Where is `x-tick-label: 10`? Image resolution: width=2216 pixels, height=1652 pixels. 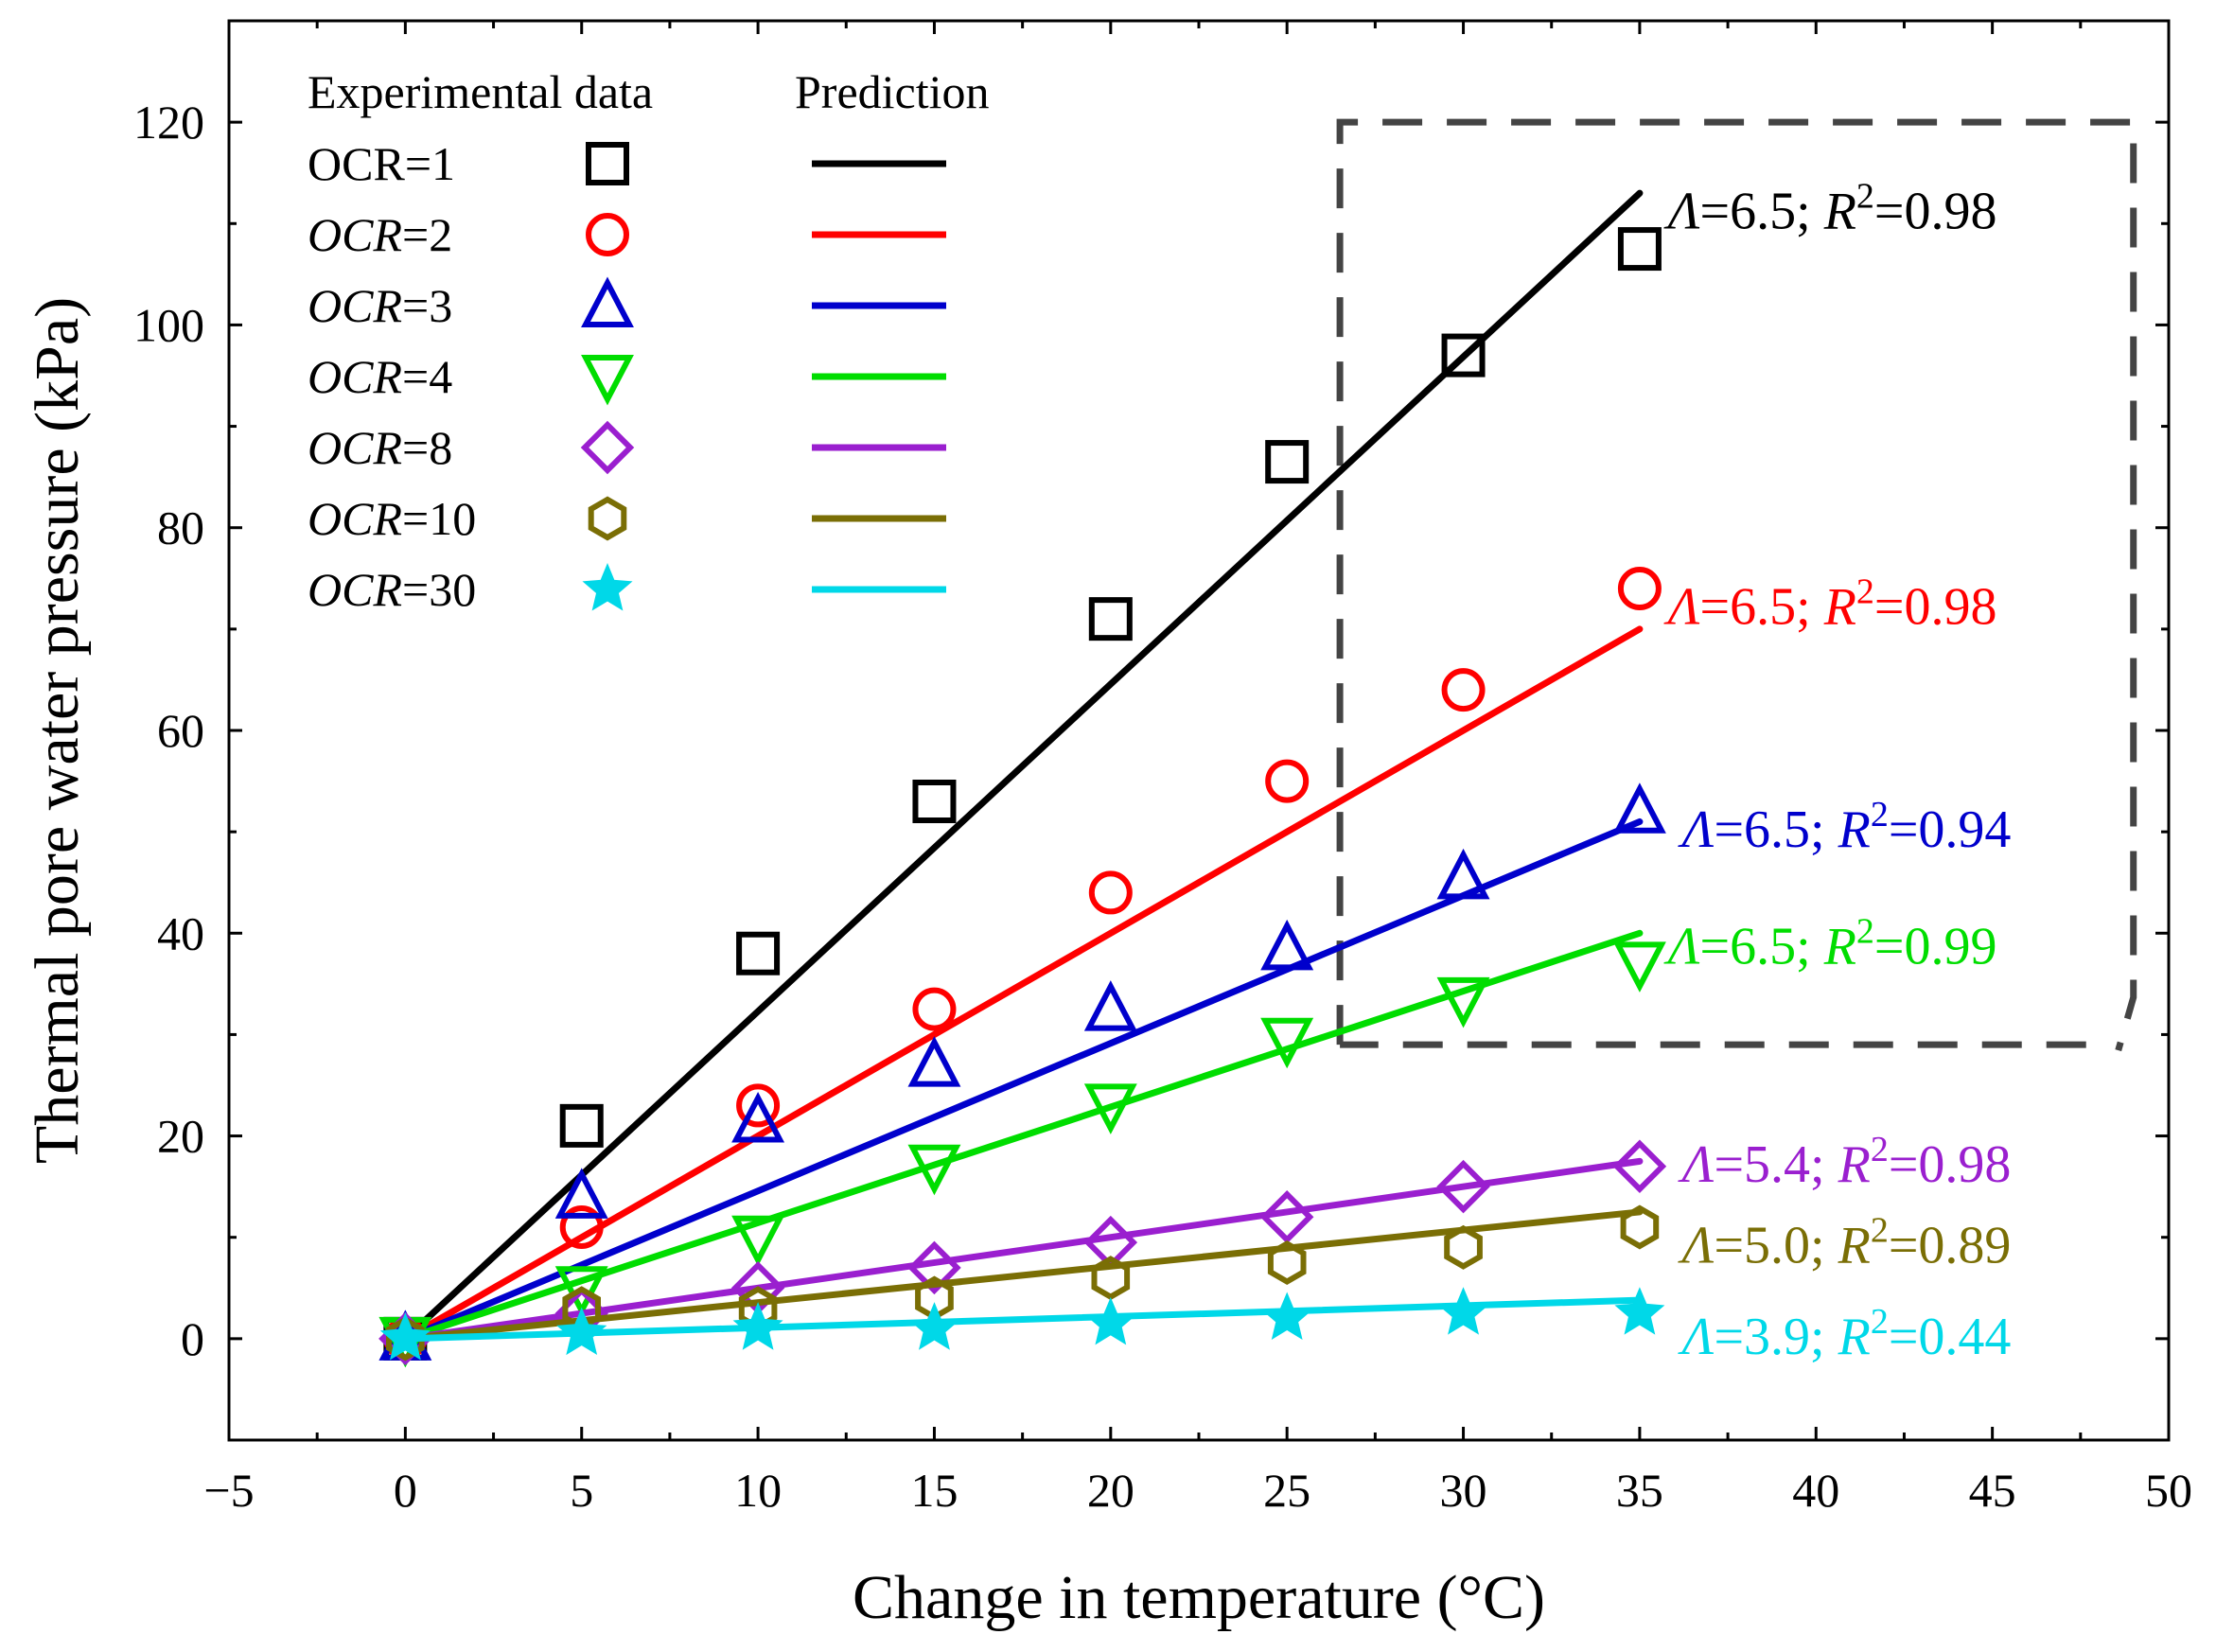 x-tick-label: 10 is located at coordinates (758, 1490).